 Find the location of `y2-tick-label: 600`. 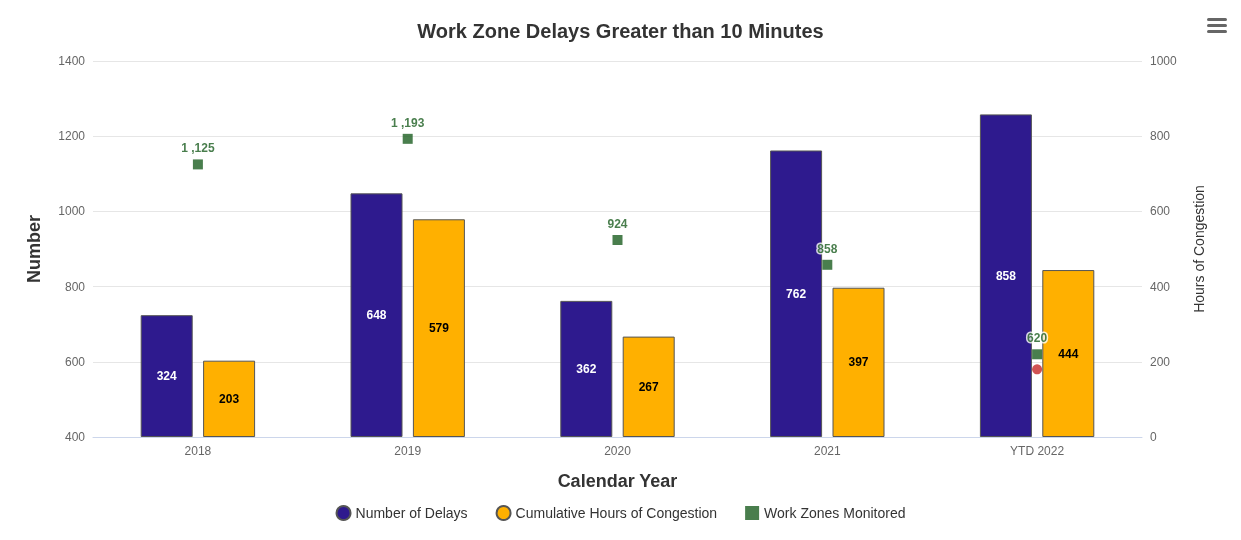

y2-tick-label: 600 is located at coordinates (1160, 211).